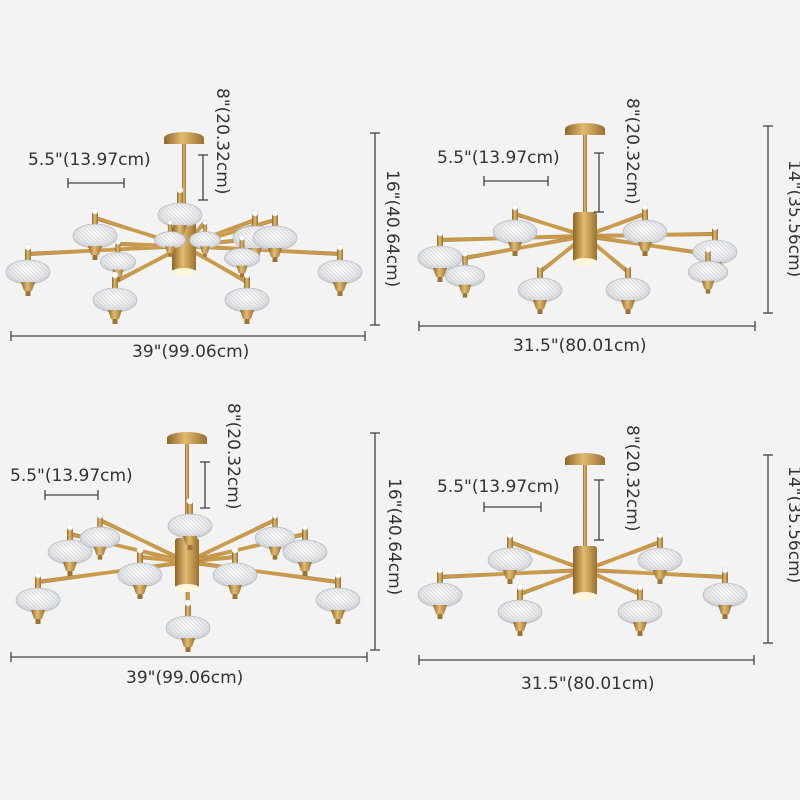  Describe the element at coordinates (588, 684) in the screenshot. I see `width-label-4: 31.5"(80.01cm)` at that location.